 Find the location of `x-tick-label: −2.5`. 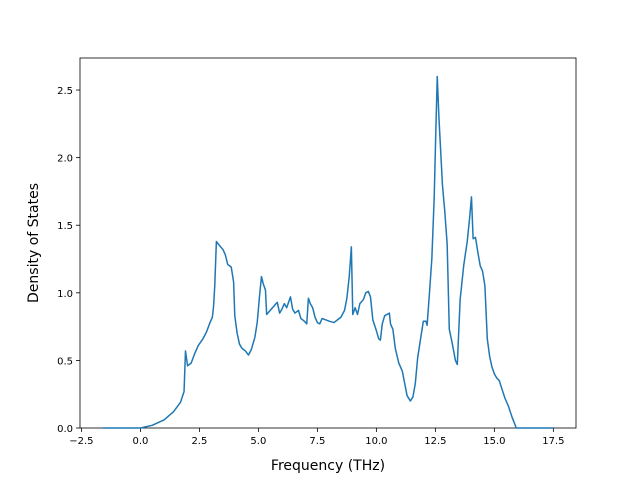

x-tick-label: −2.5 is located at coordinates (81, 441).